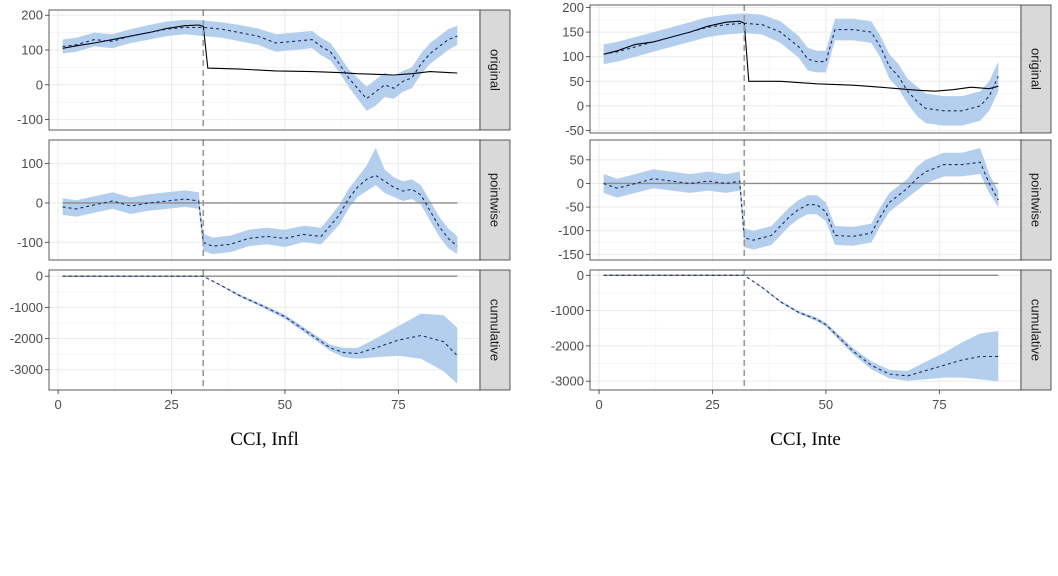 Image resolution: width=1058 pixels, height=576 pixels. I want to click on x-axis-title: CCI, Infl, so click(264, 439).